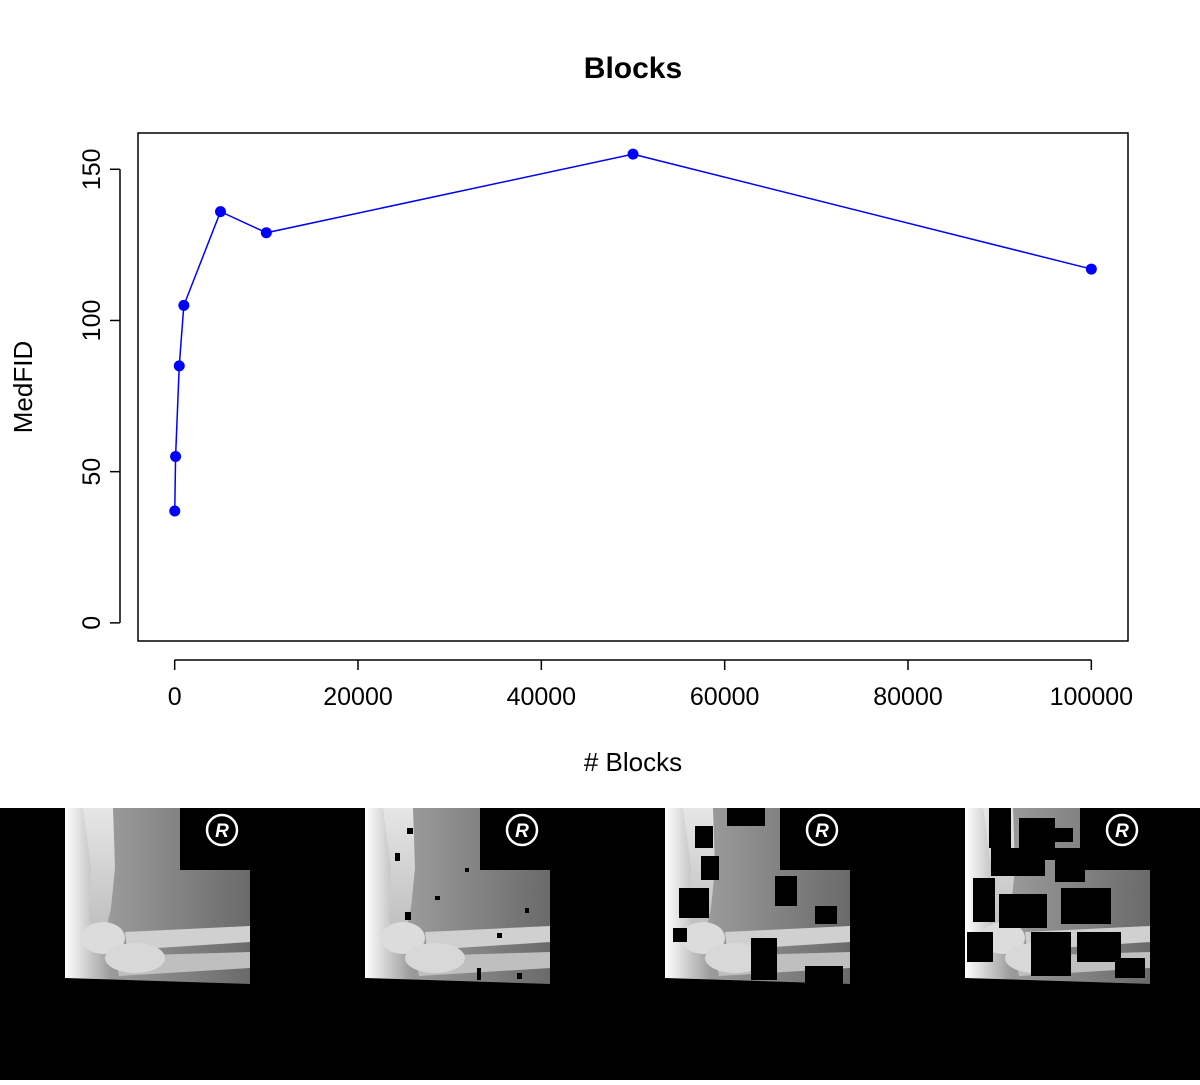 The image size is (1200, 1085). Describe the element at coordinates (358, 697) in the screenshot. I see `x-tick-label: 20000` at that location.